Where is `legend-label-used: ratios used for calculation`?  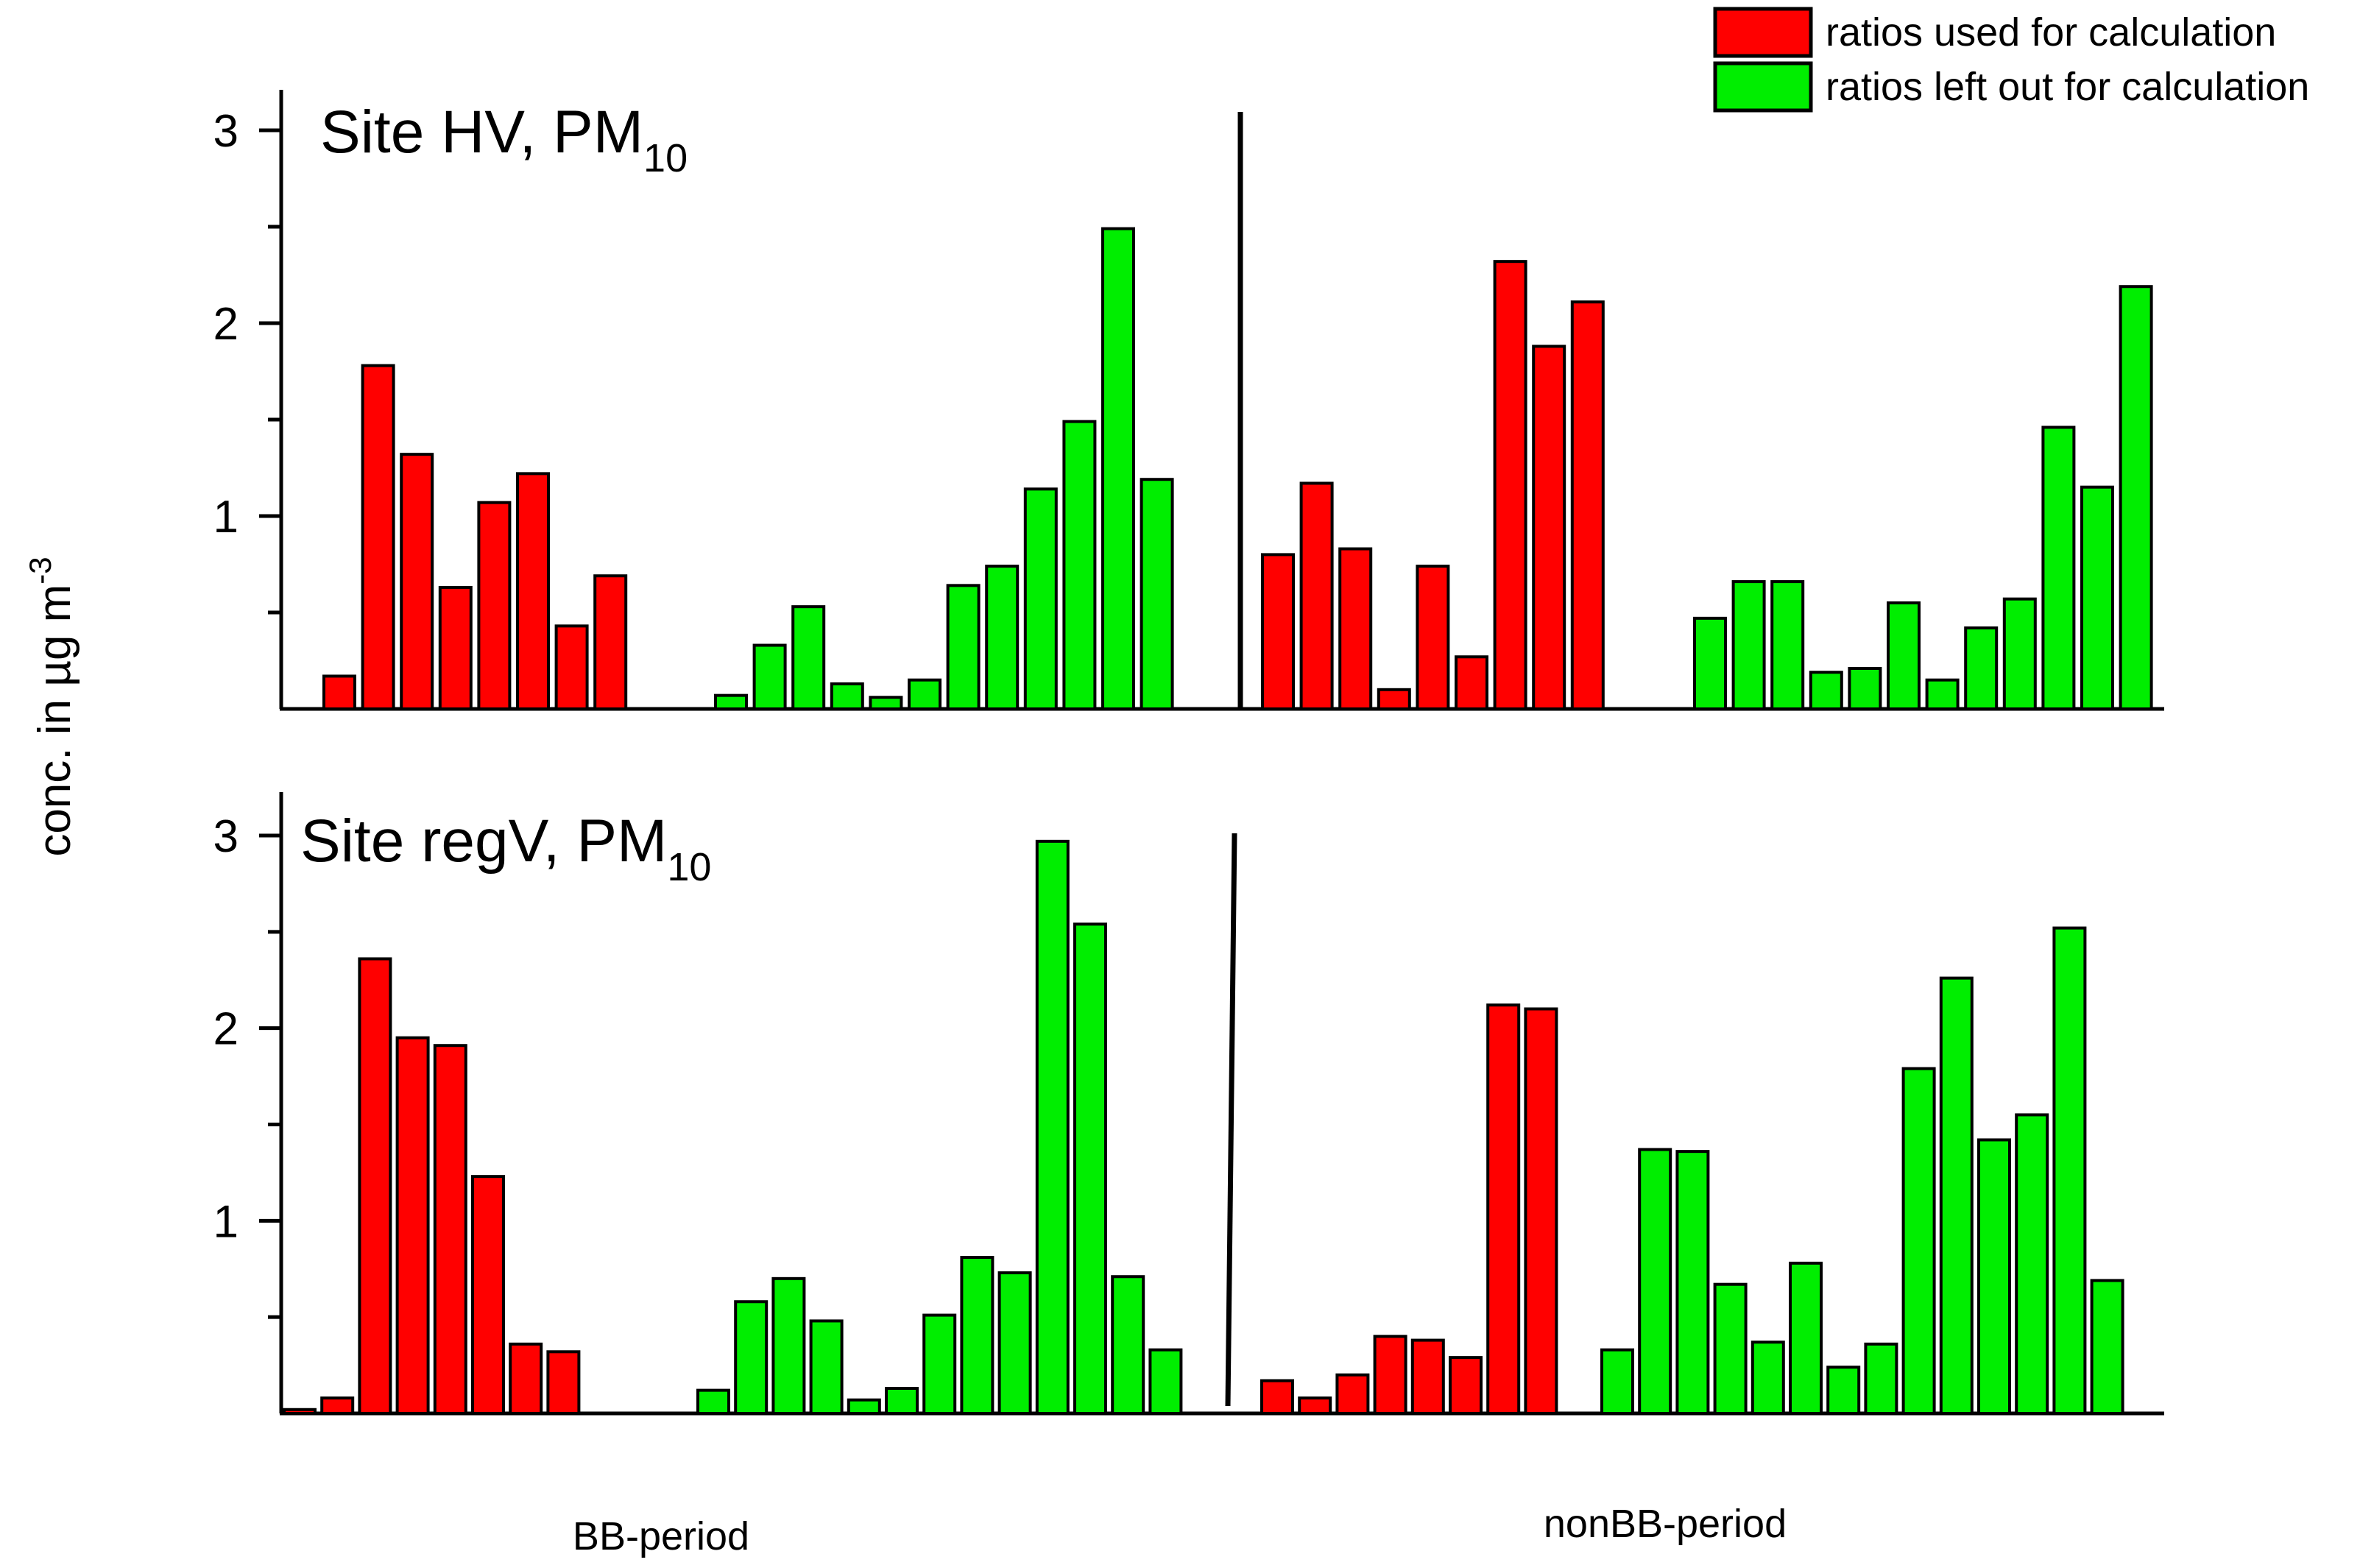 legend-label-used: ratios used for calculation is located at coordinates (2051, 32).